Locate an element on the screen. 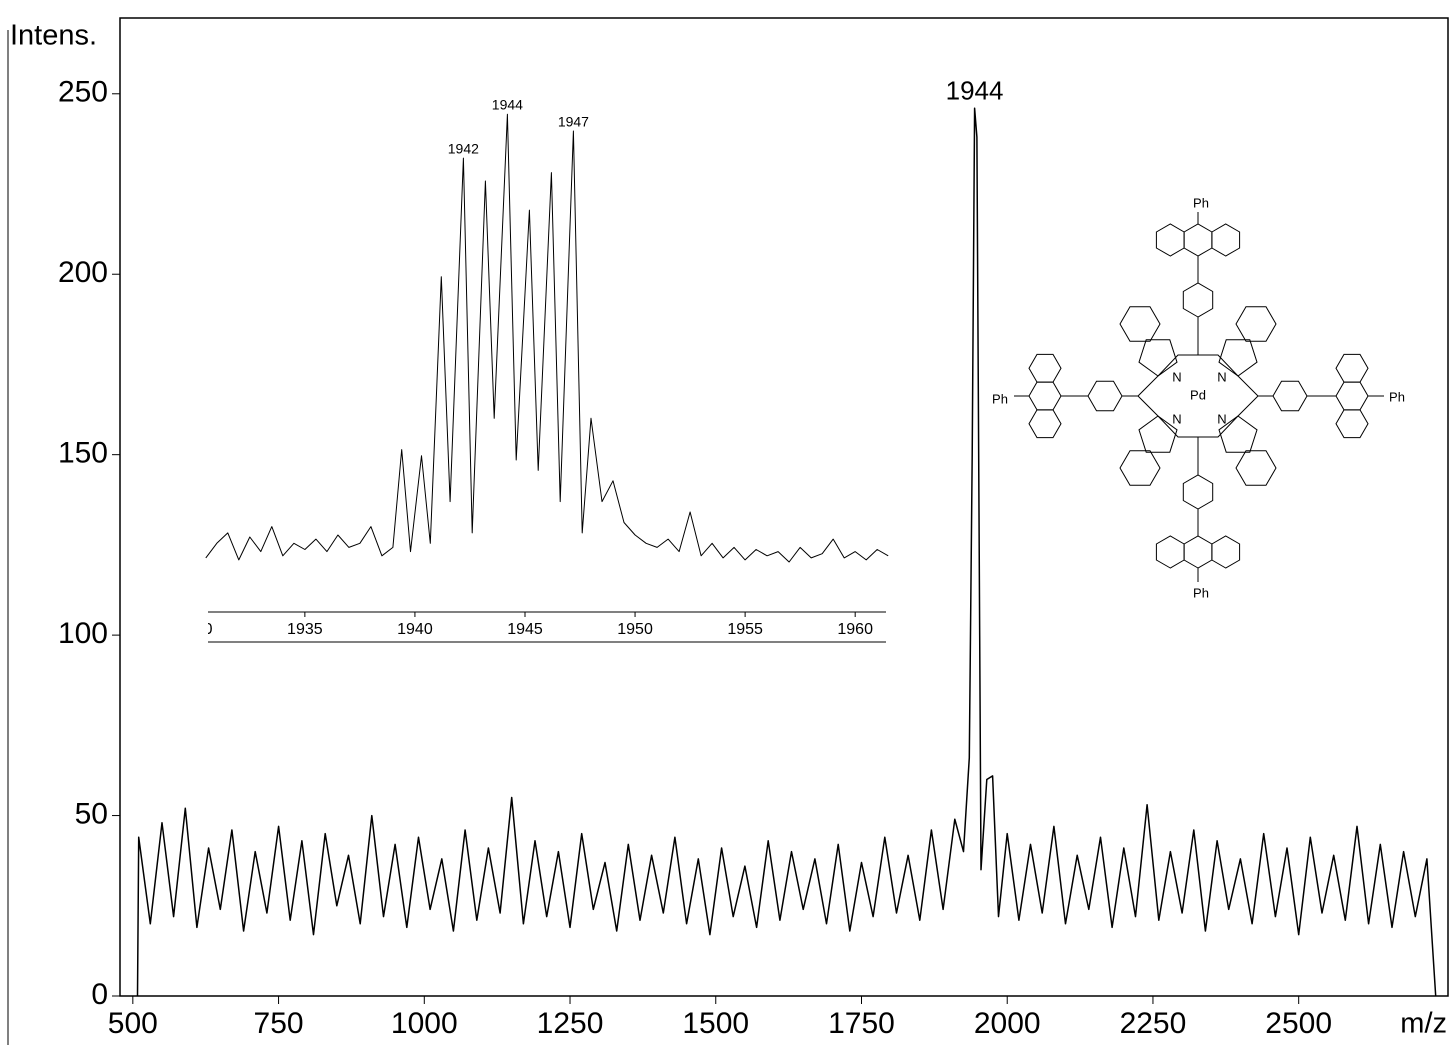  y-tick-label: 0 is located at coordinates (99, 994).